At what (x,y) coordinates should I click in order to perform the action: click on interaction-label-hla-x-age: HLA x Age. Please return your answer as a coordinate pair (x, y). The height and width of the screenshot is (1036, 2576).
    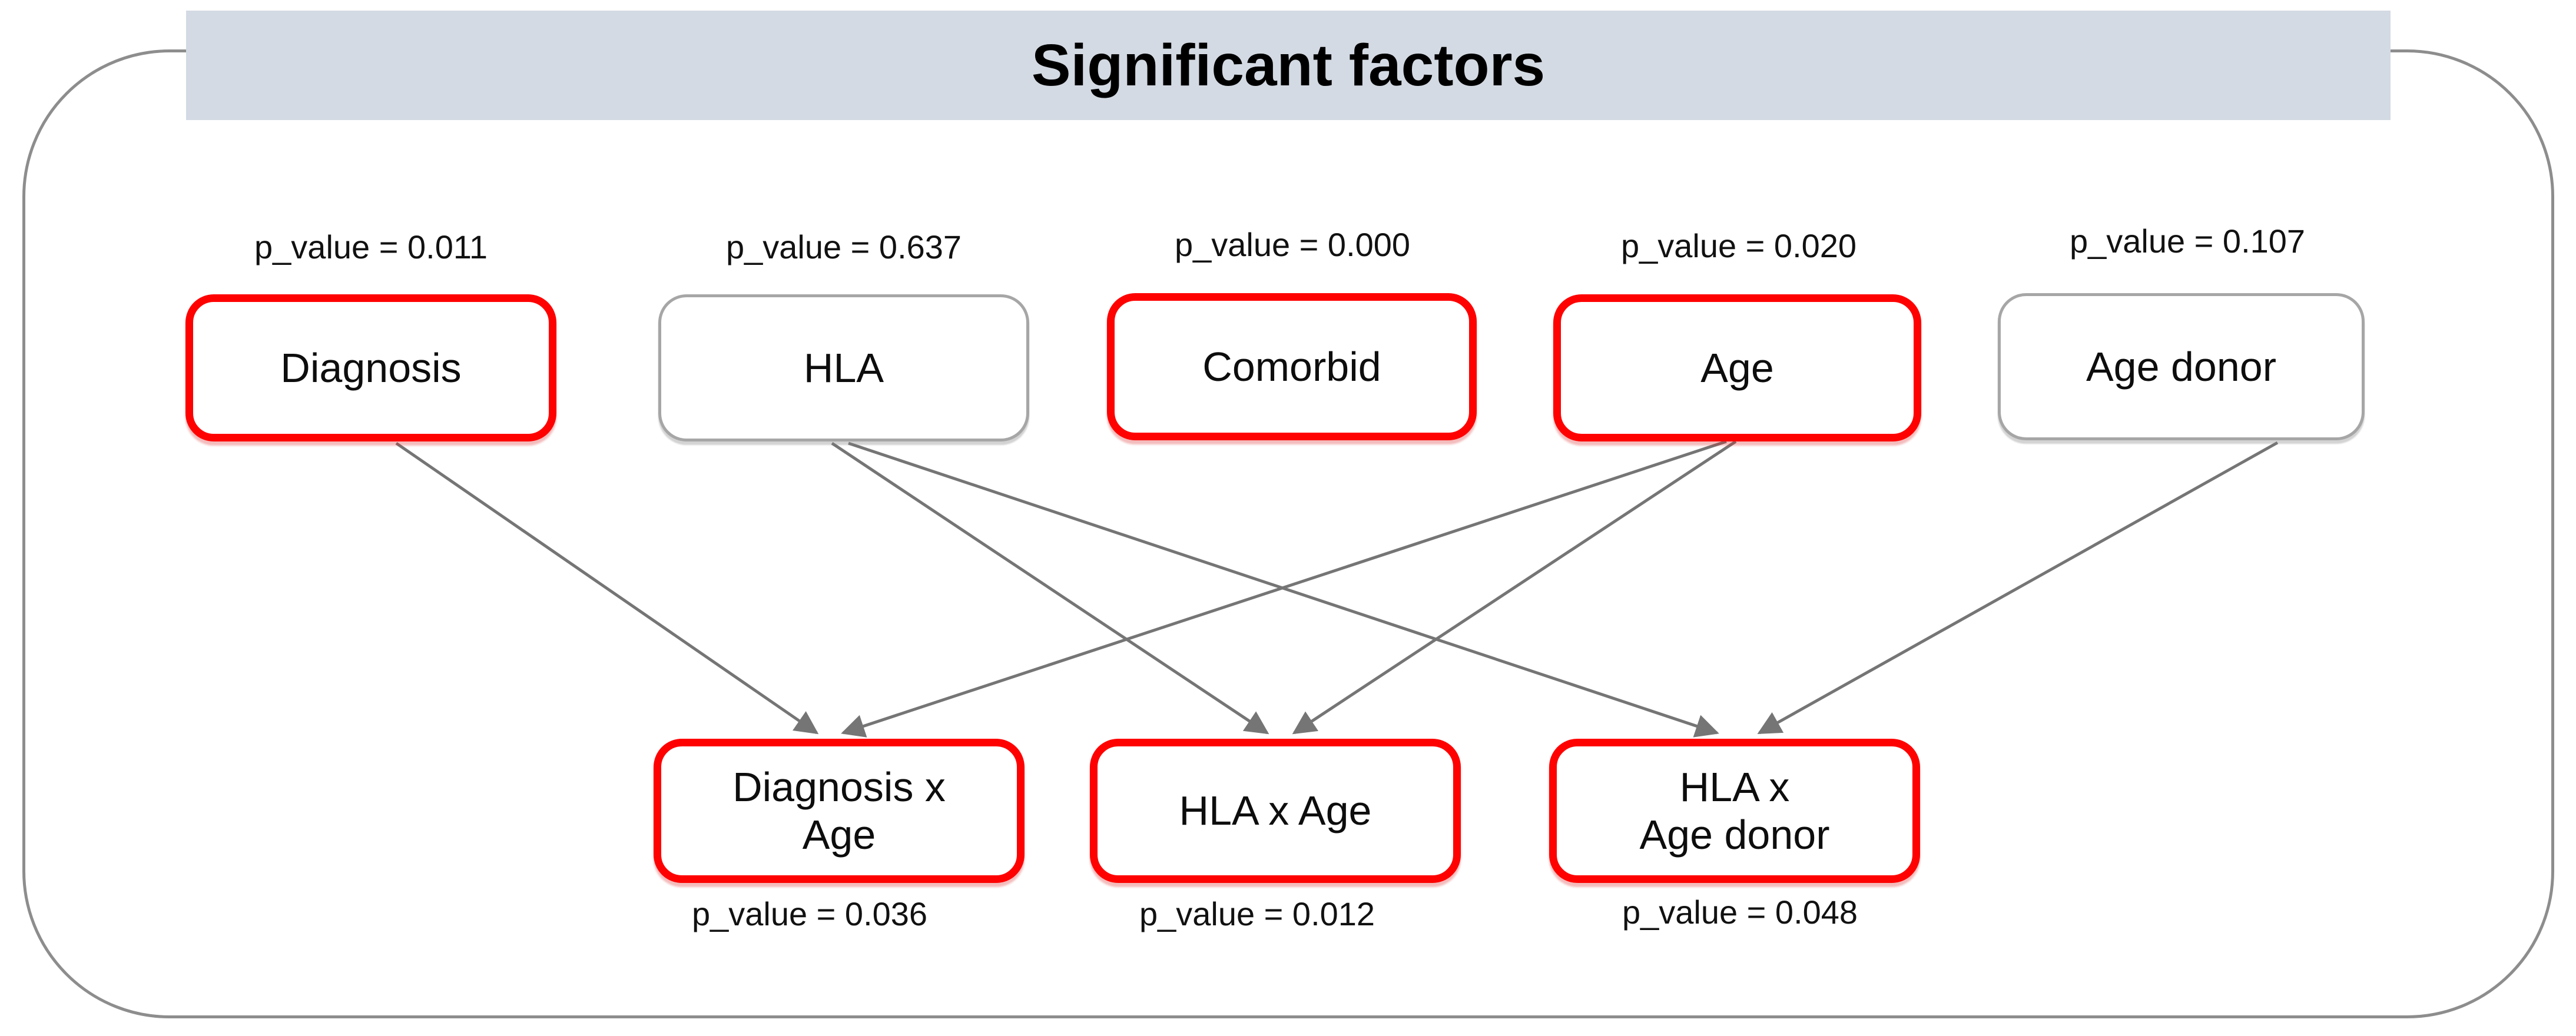
    Looking at the image, I should click on (1275, 811).